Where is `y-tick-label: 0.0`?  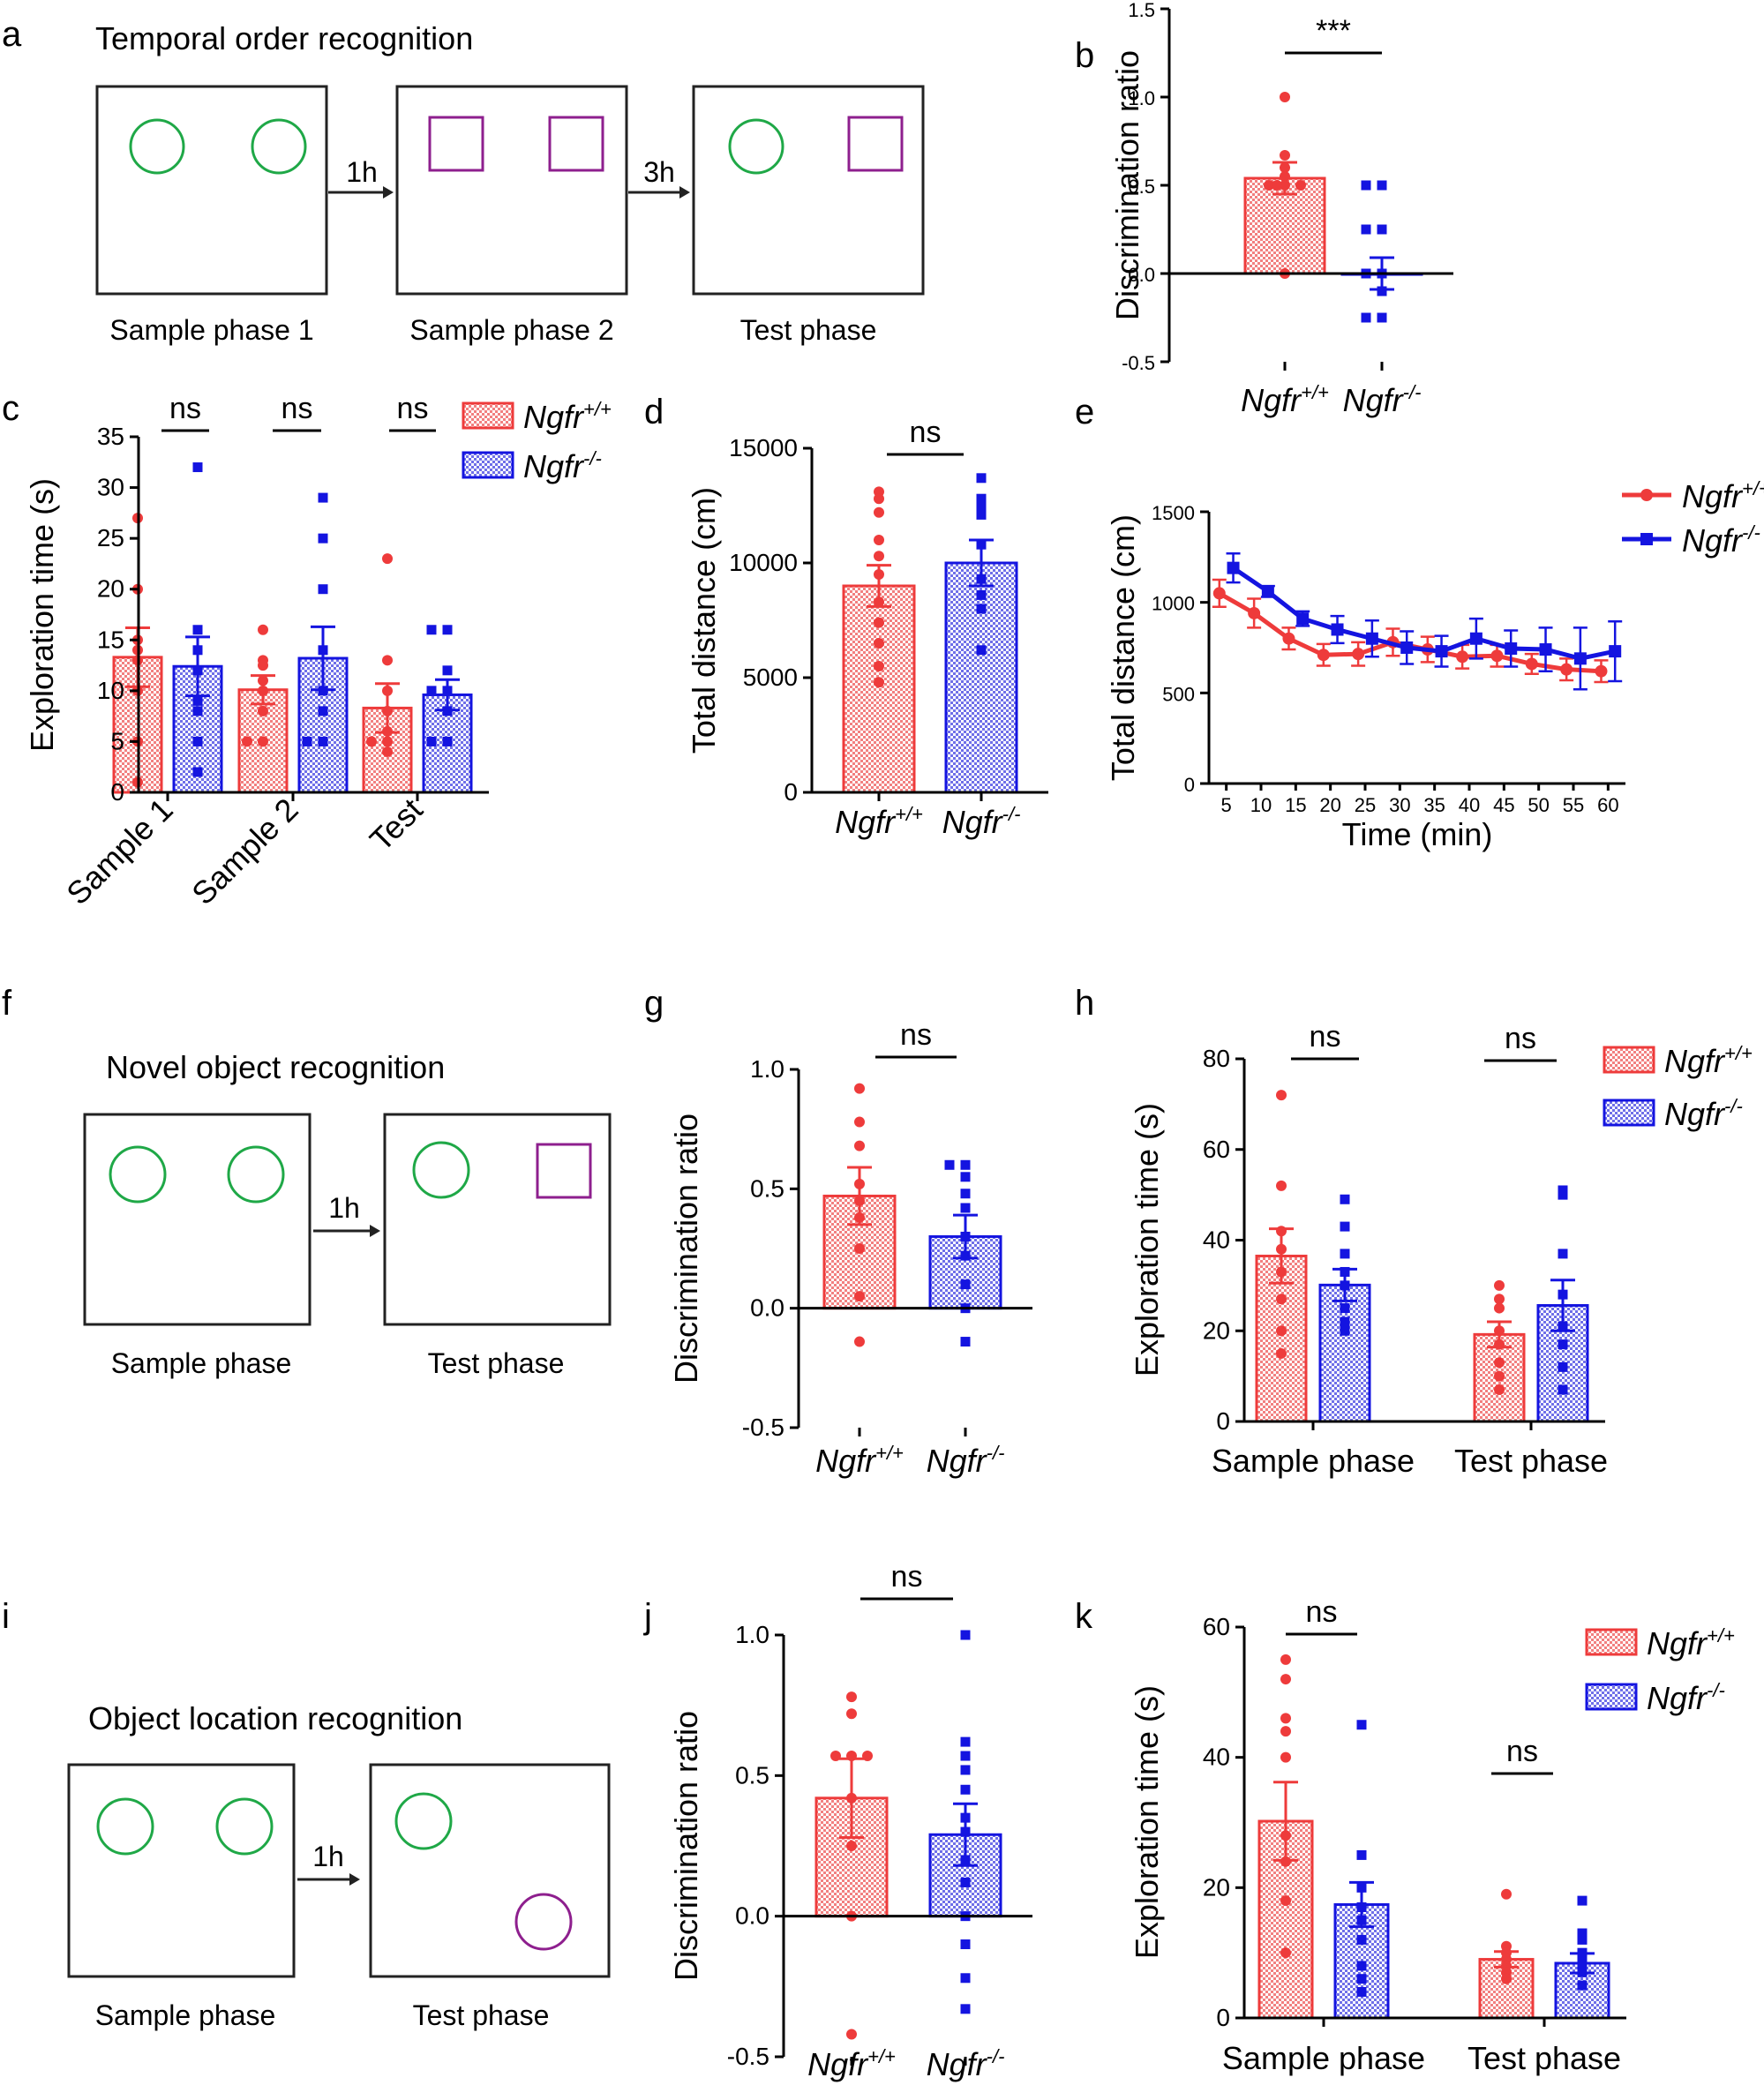 y-tick-label: 0.0 is located at coordinates (767, 1308).